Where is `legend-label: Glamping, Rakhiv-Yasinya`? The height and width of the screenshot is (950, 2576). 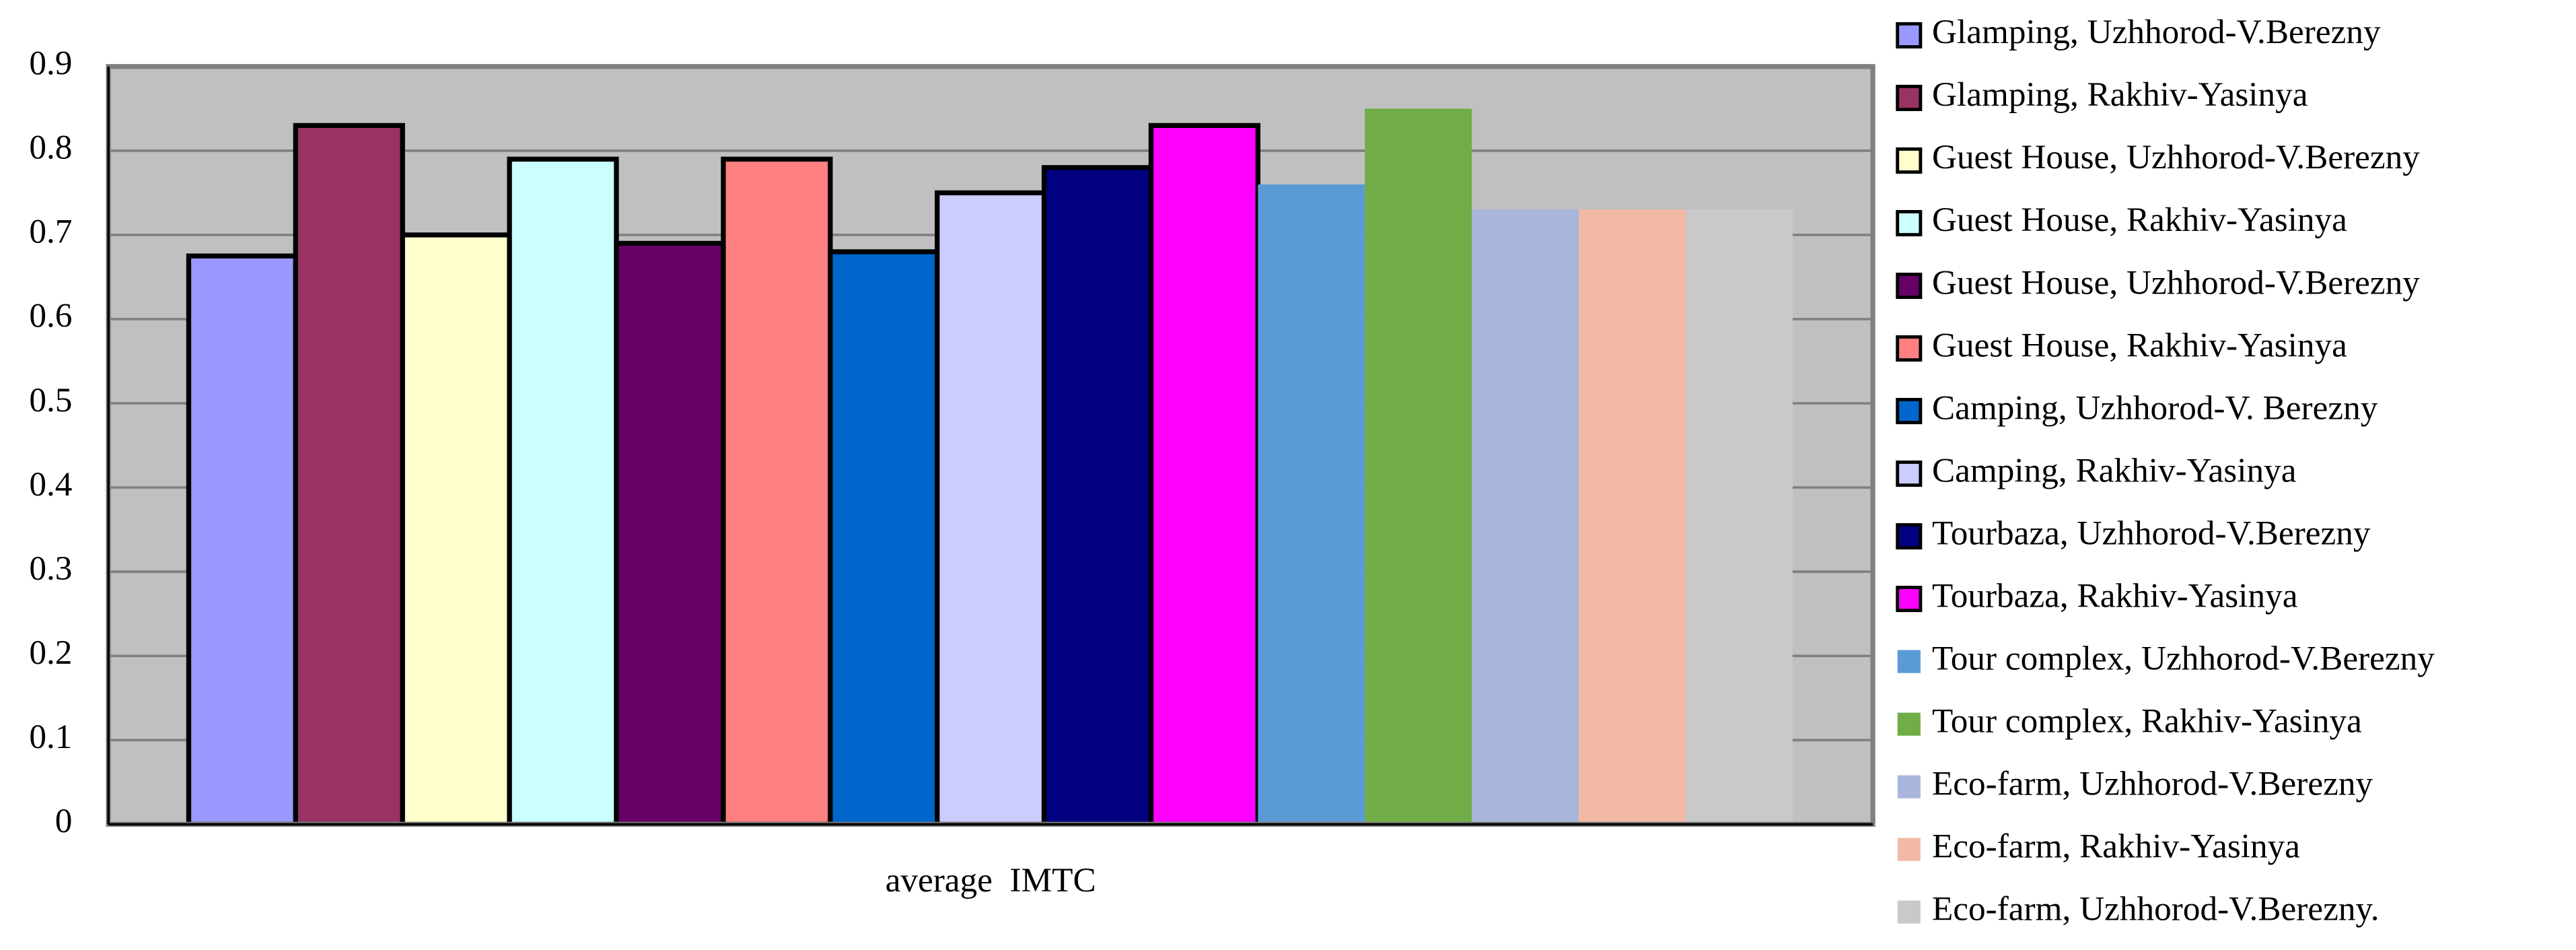 legend-label: Glamping, Rakhiv-Yasinya is located at coordinates (2120, 94).